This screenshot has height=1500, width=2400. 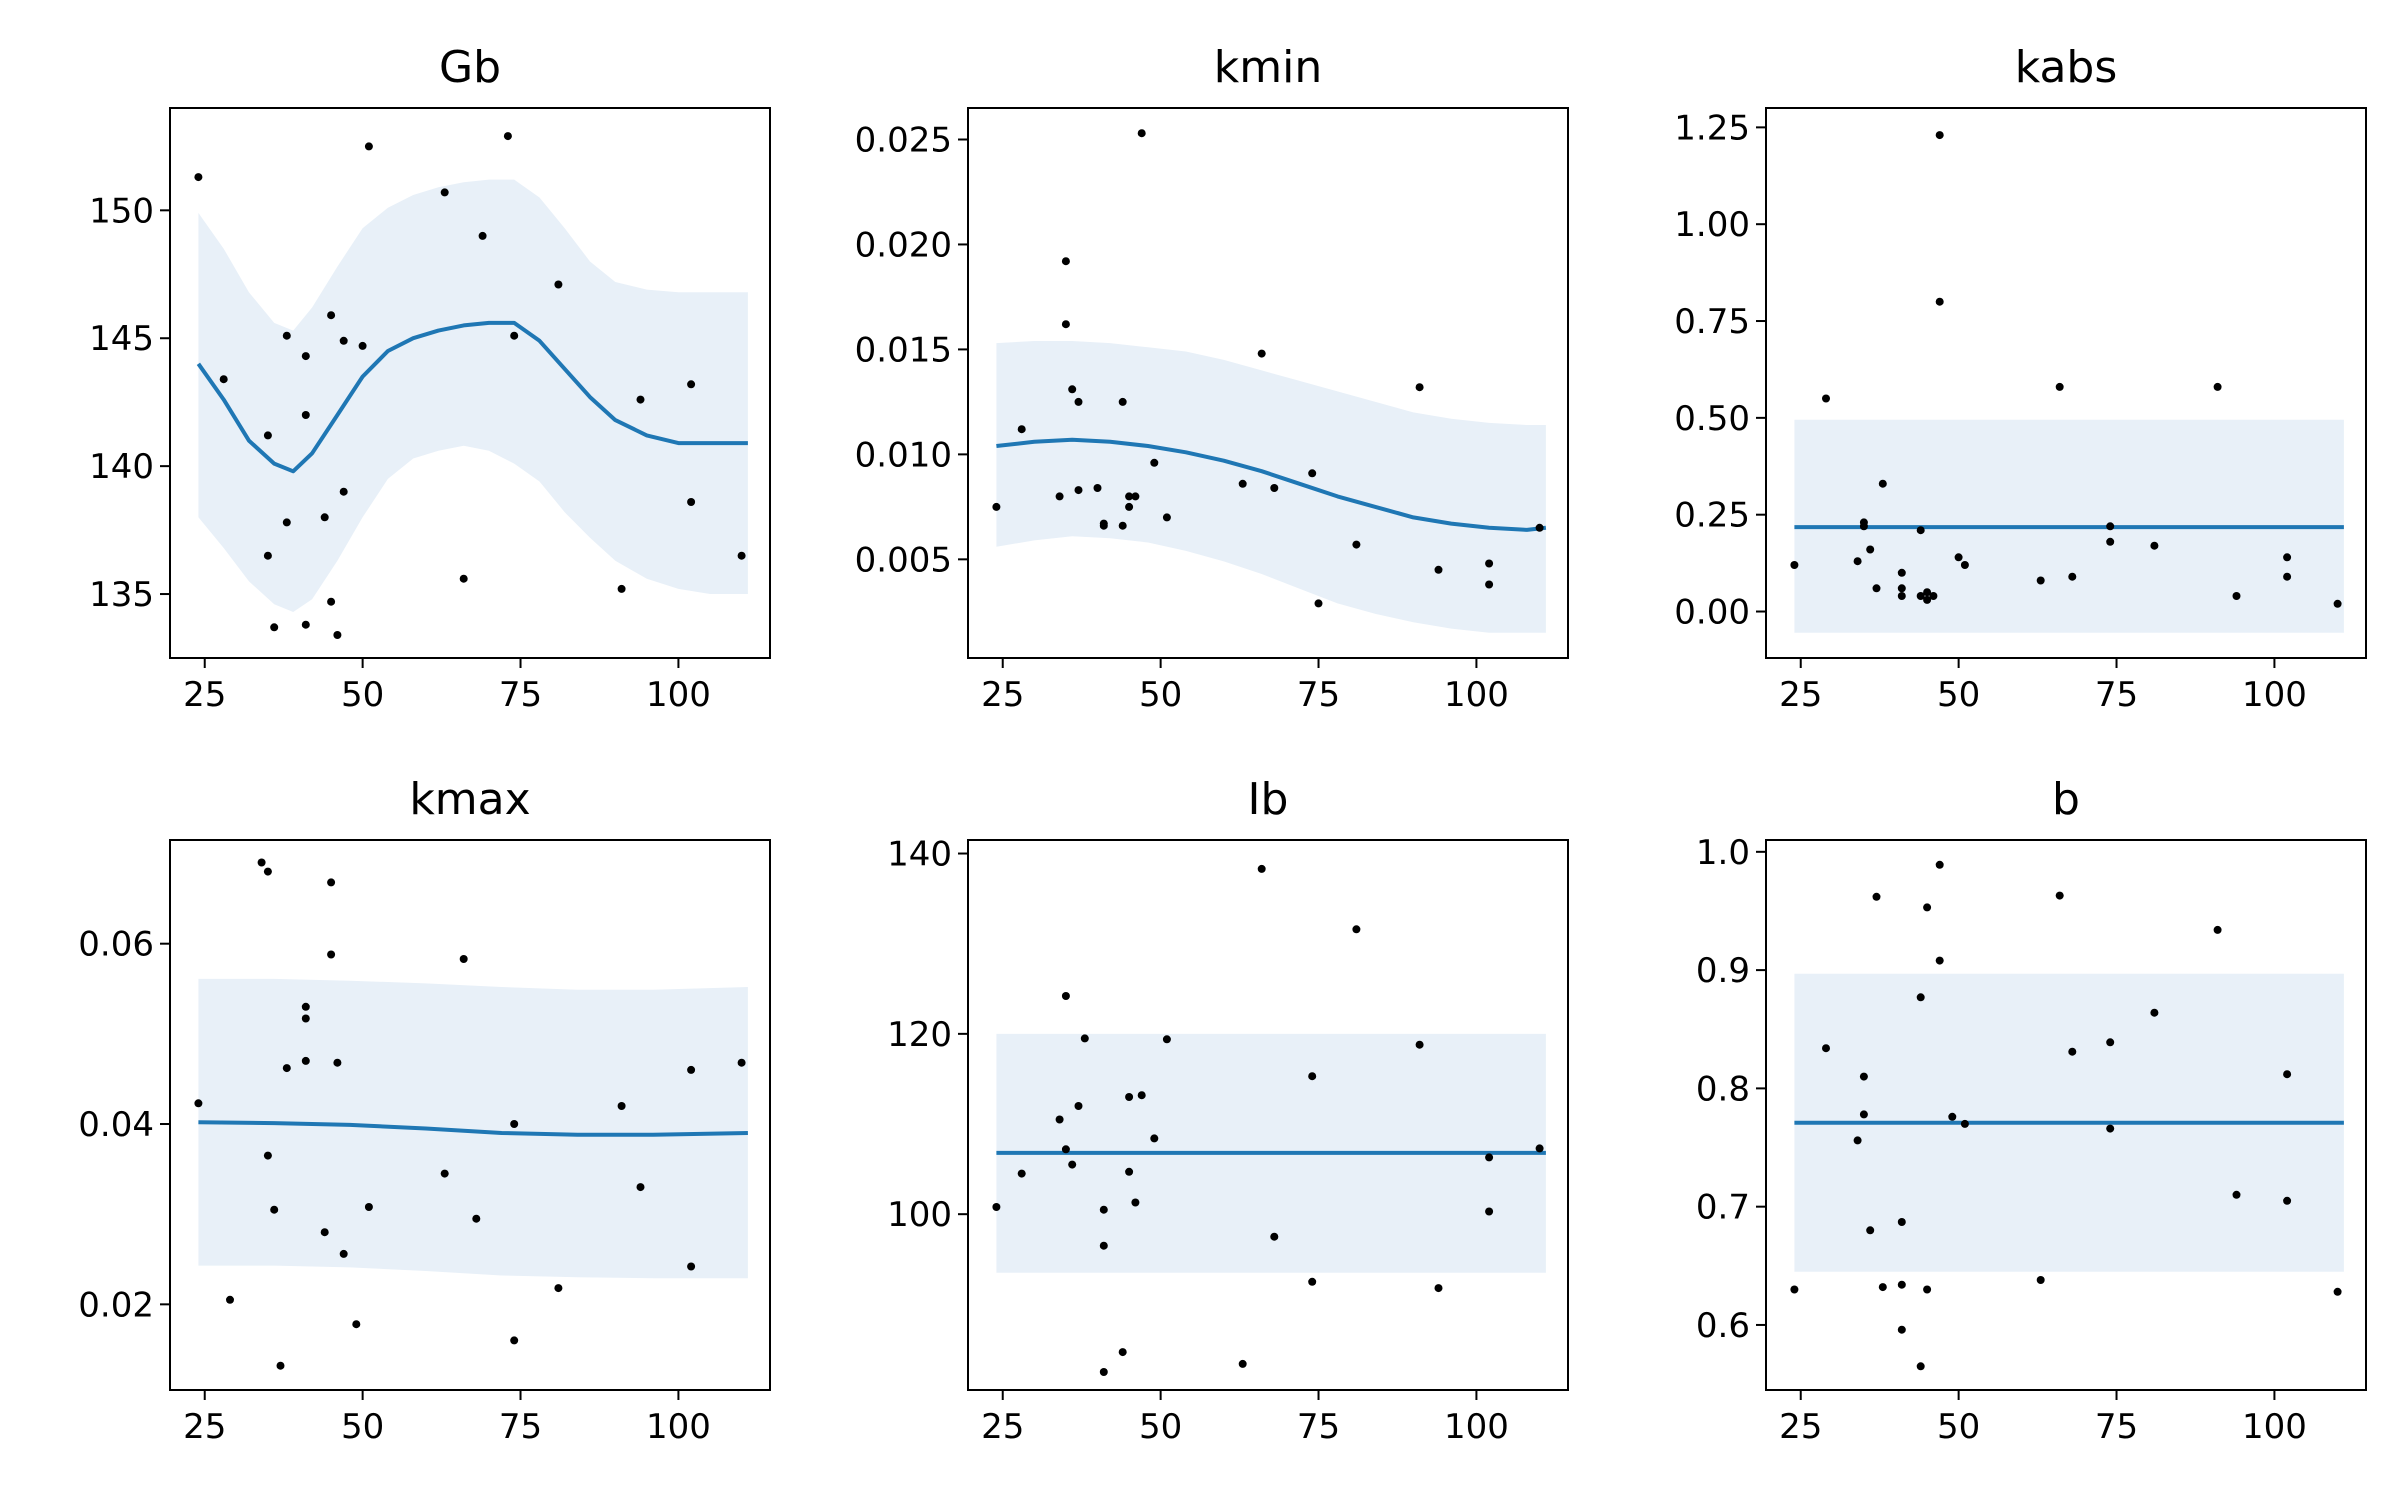 I want to click on y-tick-label: 0.7, so click(x=1723, y=1208).